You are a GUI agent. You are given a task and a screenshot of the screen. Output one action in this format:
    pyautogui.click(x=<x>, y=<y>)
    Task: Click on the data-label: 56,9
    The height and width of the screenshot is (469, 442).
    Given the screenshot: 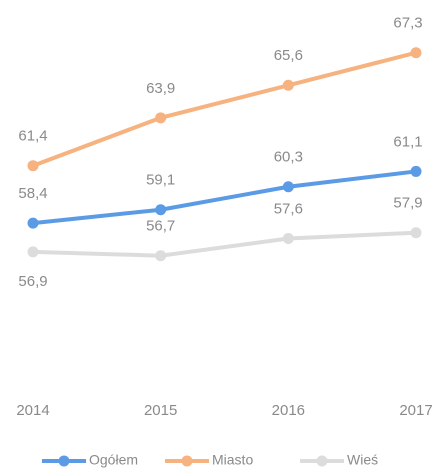 What is the action you would take?
    pyautogui.click(x=32, y=281)
    